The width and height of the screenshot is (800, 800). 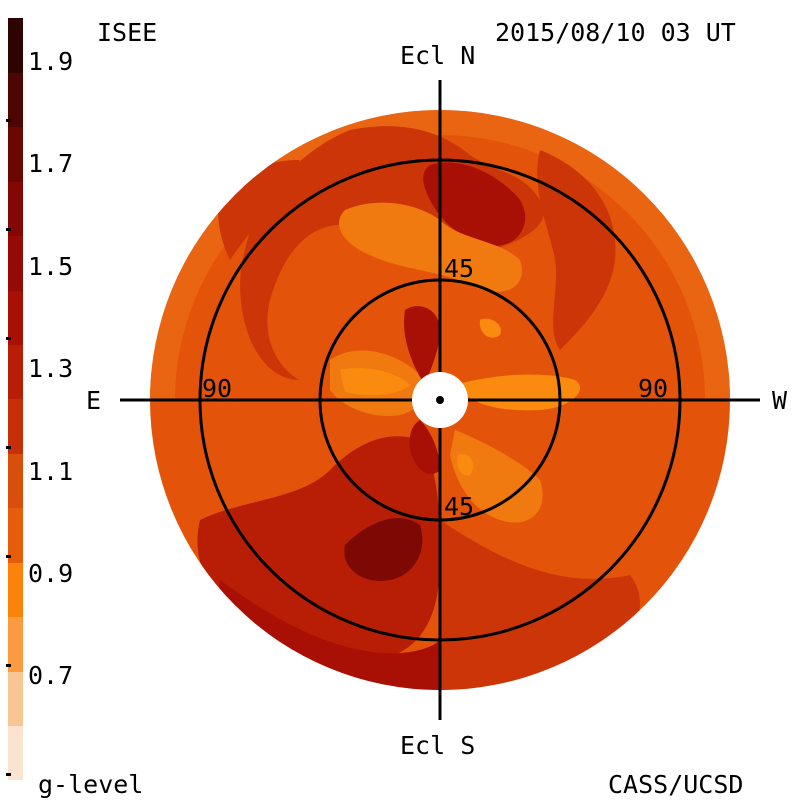 What do you see at coordinates (540, 605) in the screenshot?
I see `contour-red-lower-right` at bounding box center [540, 605].